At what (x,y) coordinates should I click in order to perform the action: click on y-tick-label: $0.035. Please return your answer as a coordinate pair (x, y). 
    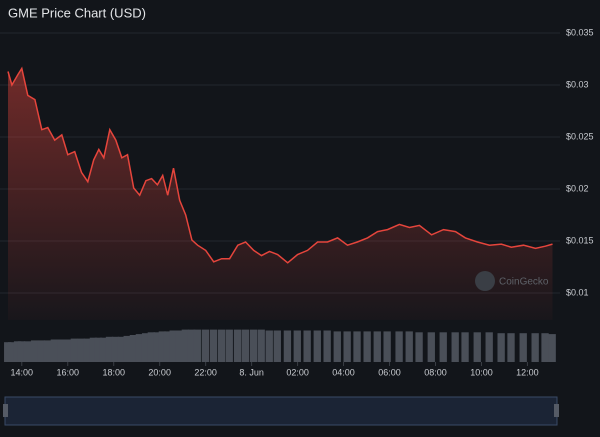
    Looking at the image, I should click on (580, 32).